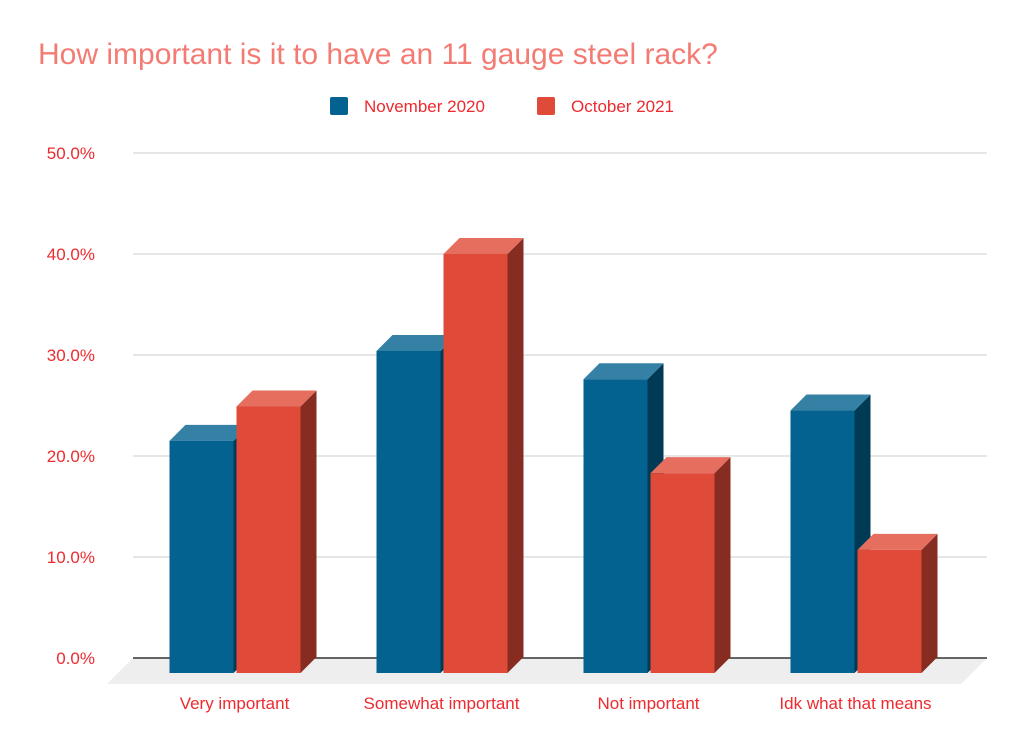  What do you see at coordinates (547, 671) in the screenshot?
I see `floor` at bounding box center [547, 671].